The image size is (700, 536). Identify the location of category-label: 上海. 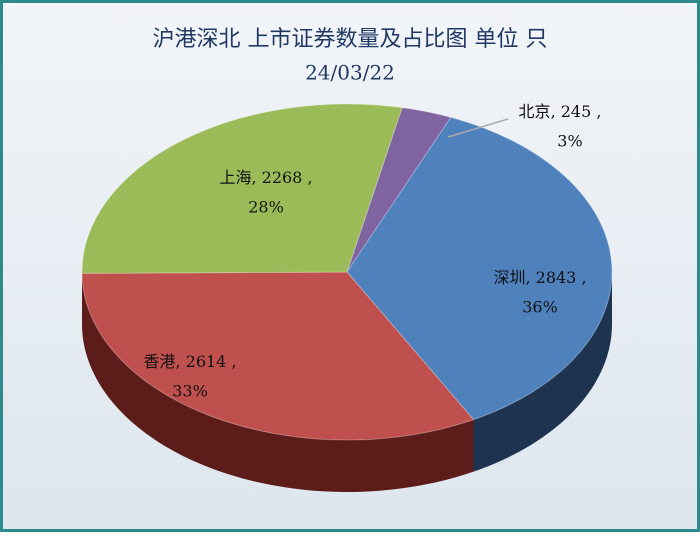
(235, 177).